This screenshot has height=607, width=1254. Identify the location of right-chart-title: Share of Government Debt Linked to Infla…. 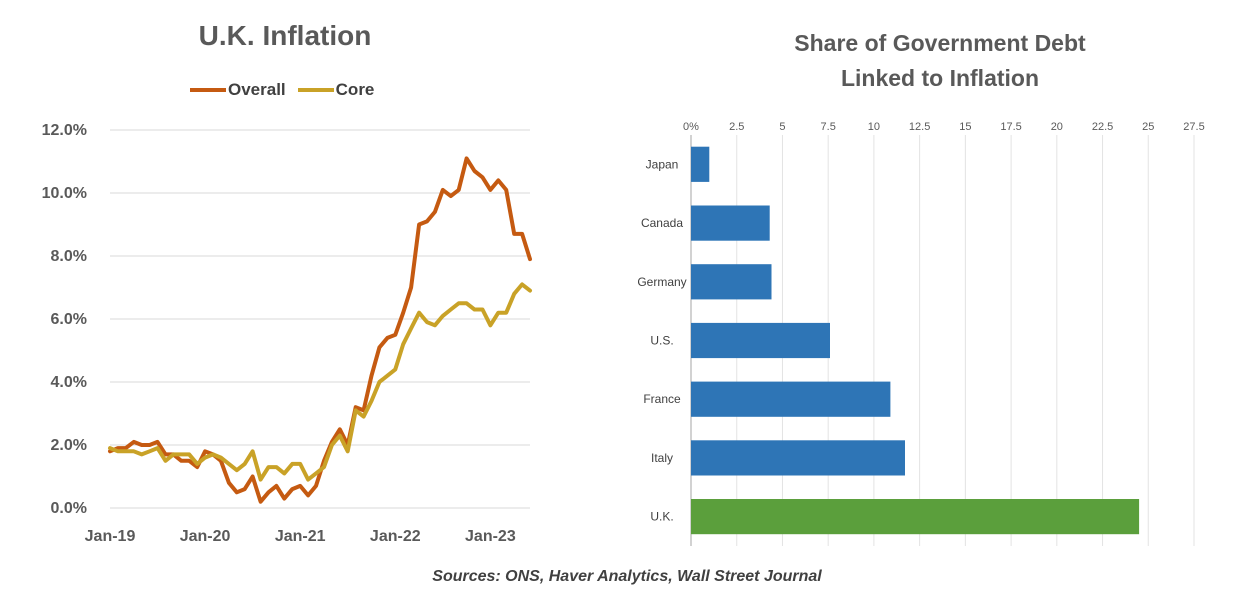
(940, 61).